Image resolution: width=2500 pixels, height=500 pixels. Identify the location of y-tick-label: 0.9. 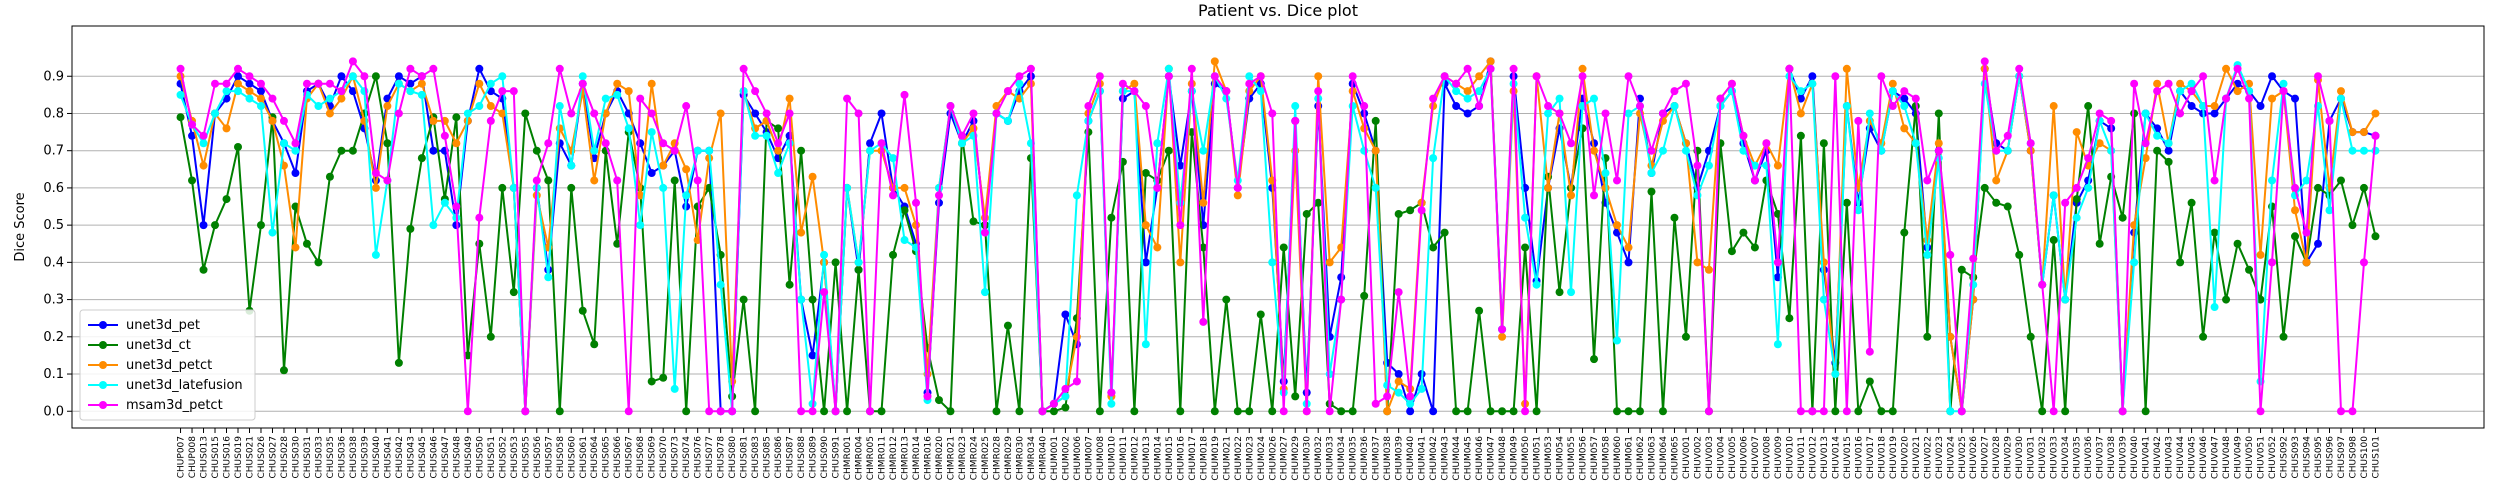
(53, 76).